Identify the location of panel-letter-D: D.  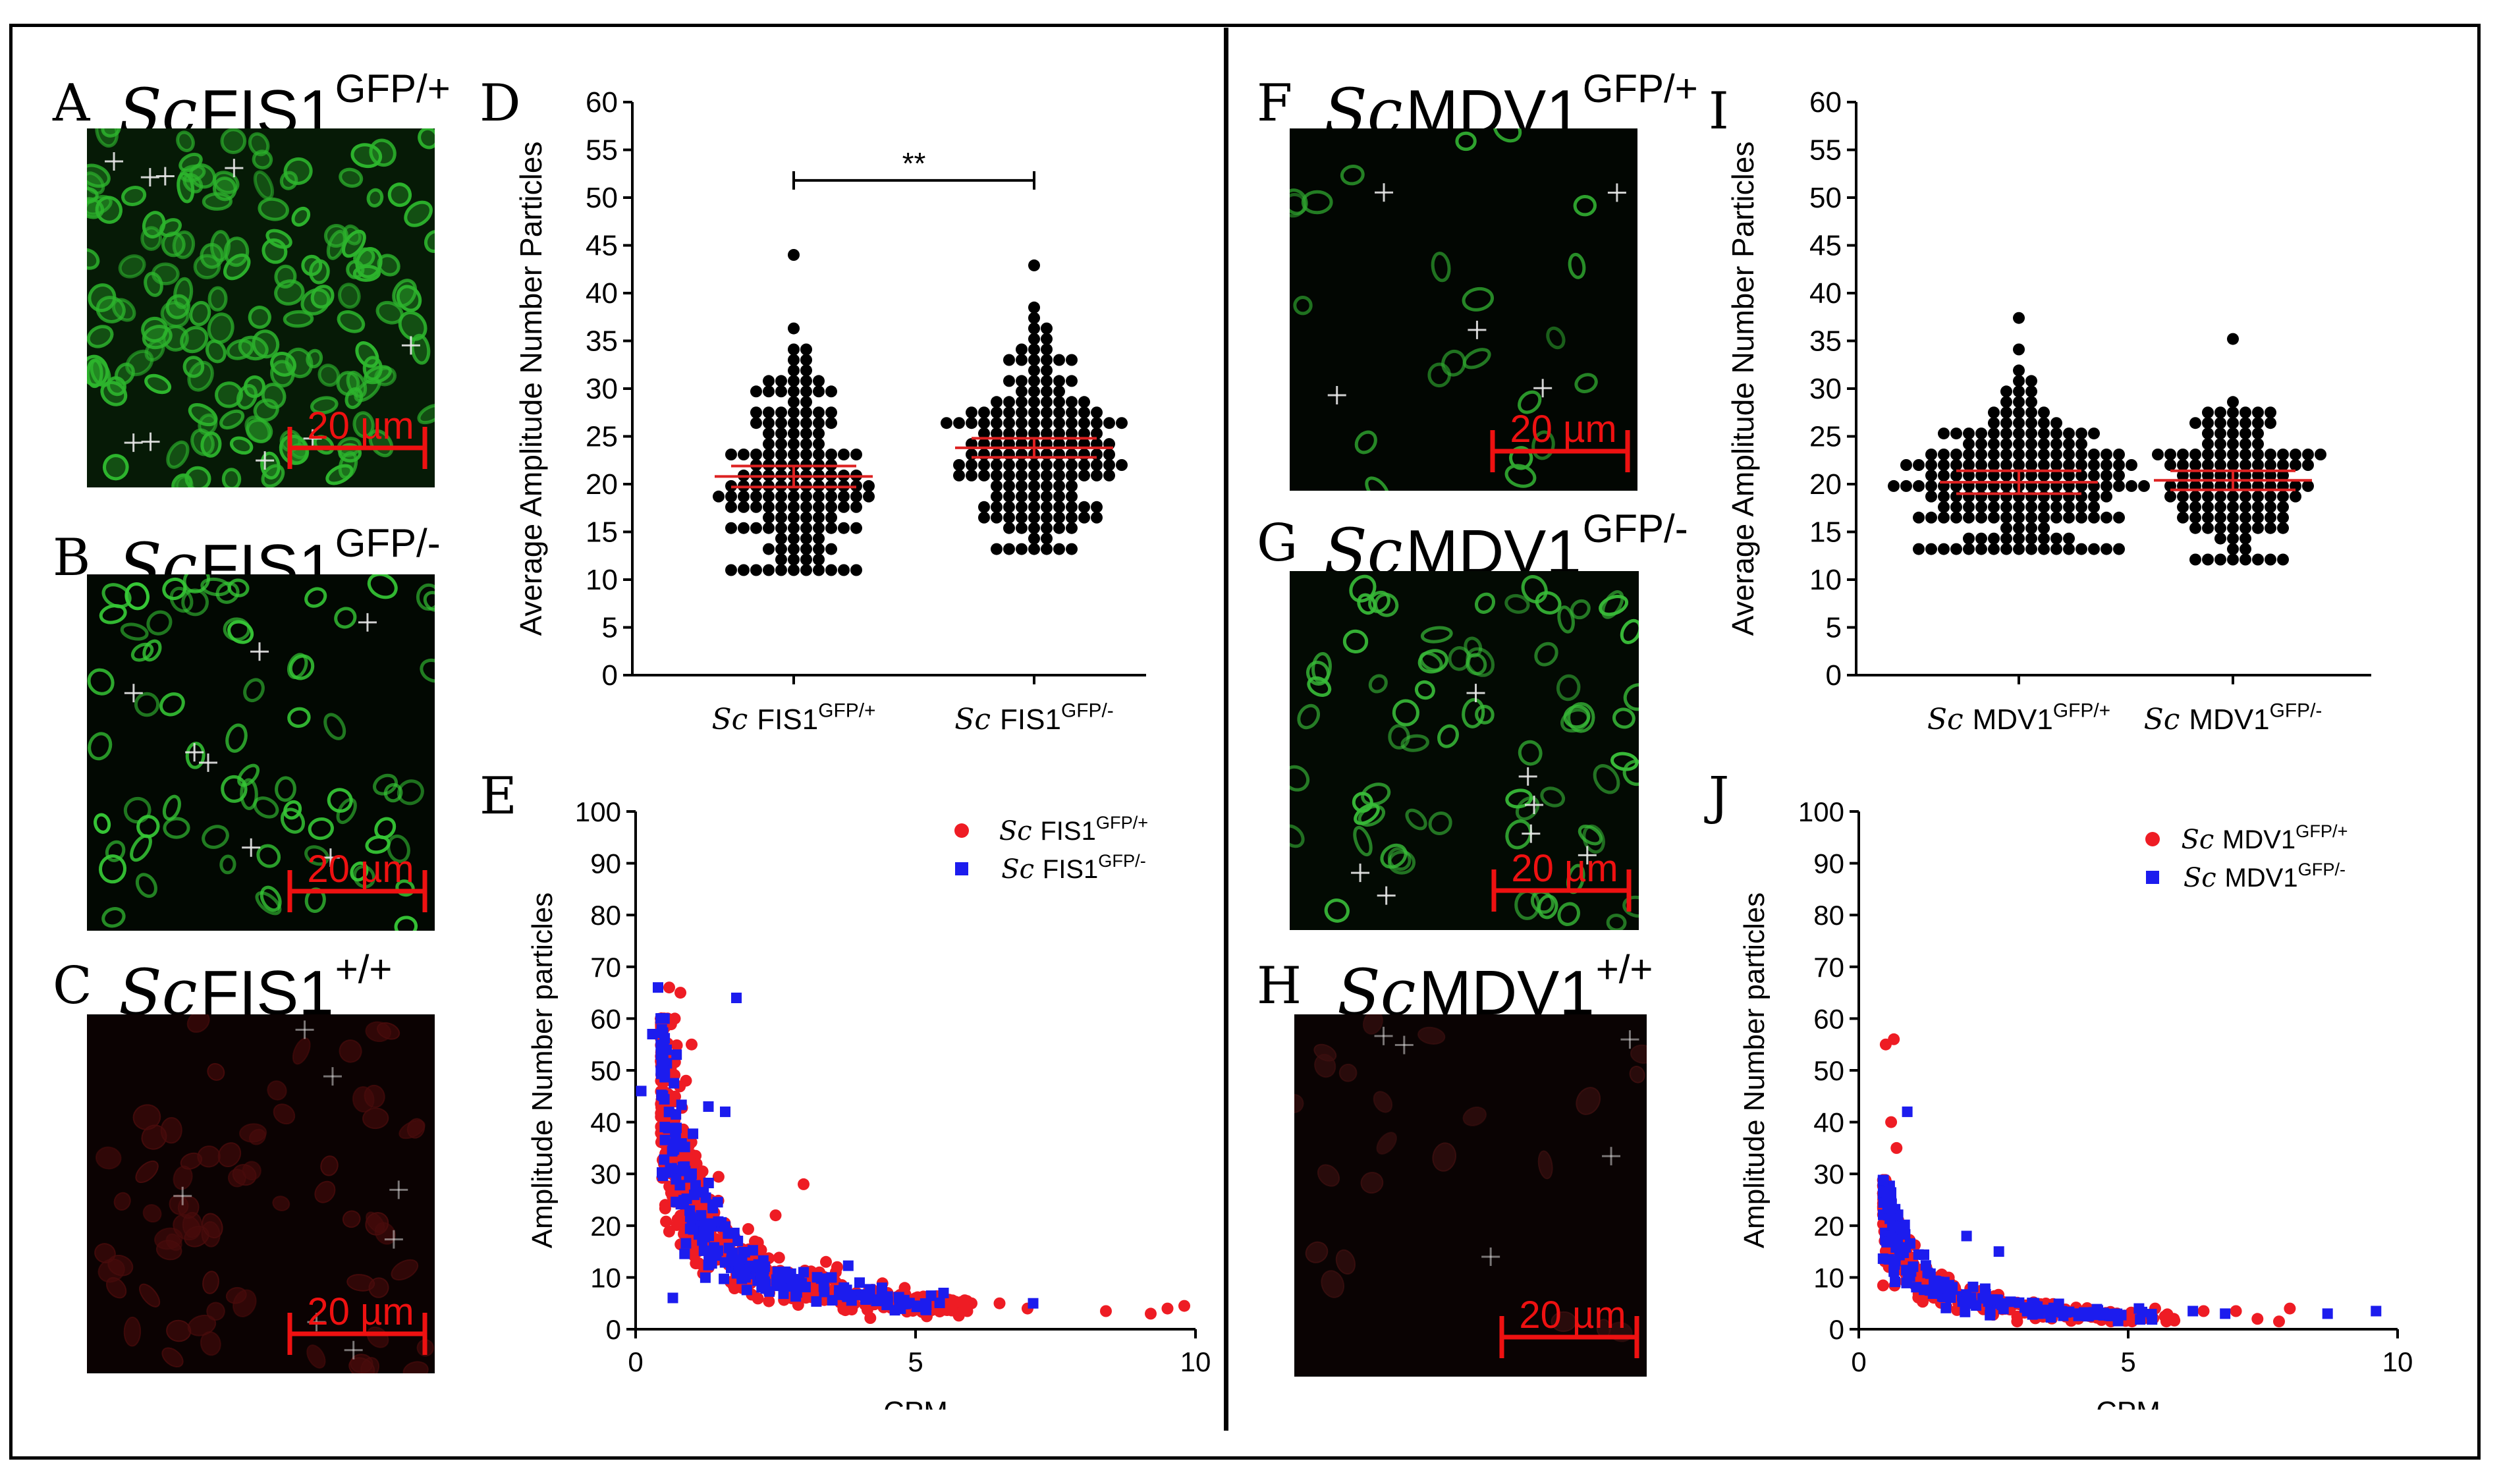
(500, 103).